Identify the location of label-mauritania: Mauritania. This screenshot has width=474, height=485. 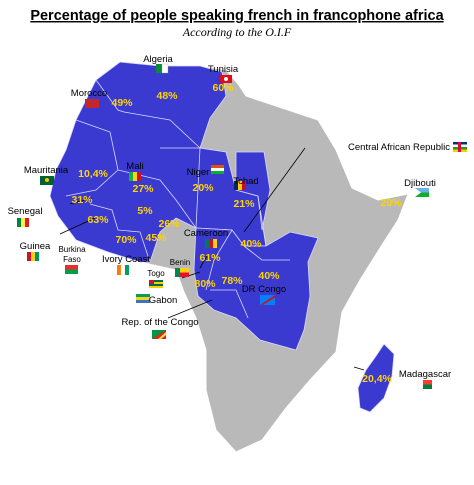
(46, 170).